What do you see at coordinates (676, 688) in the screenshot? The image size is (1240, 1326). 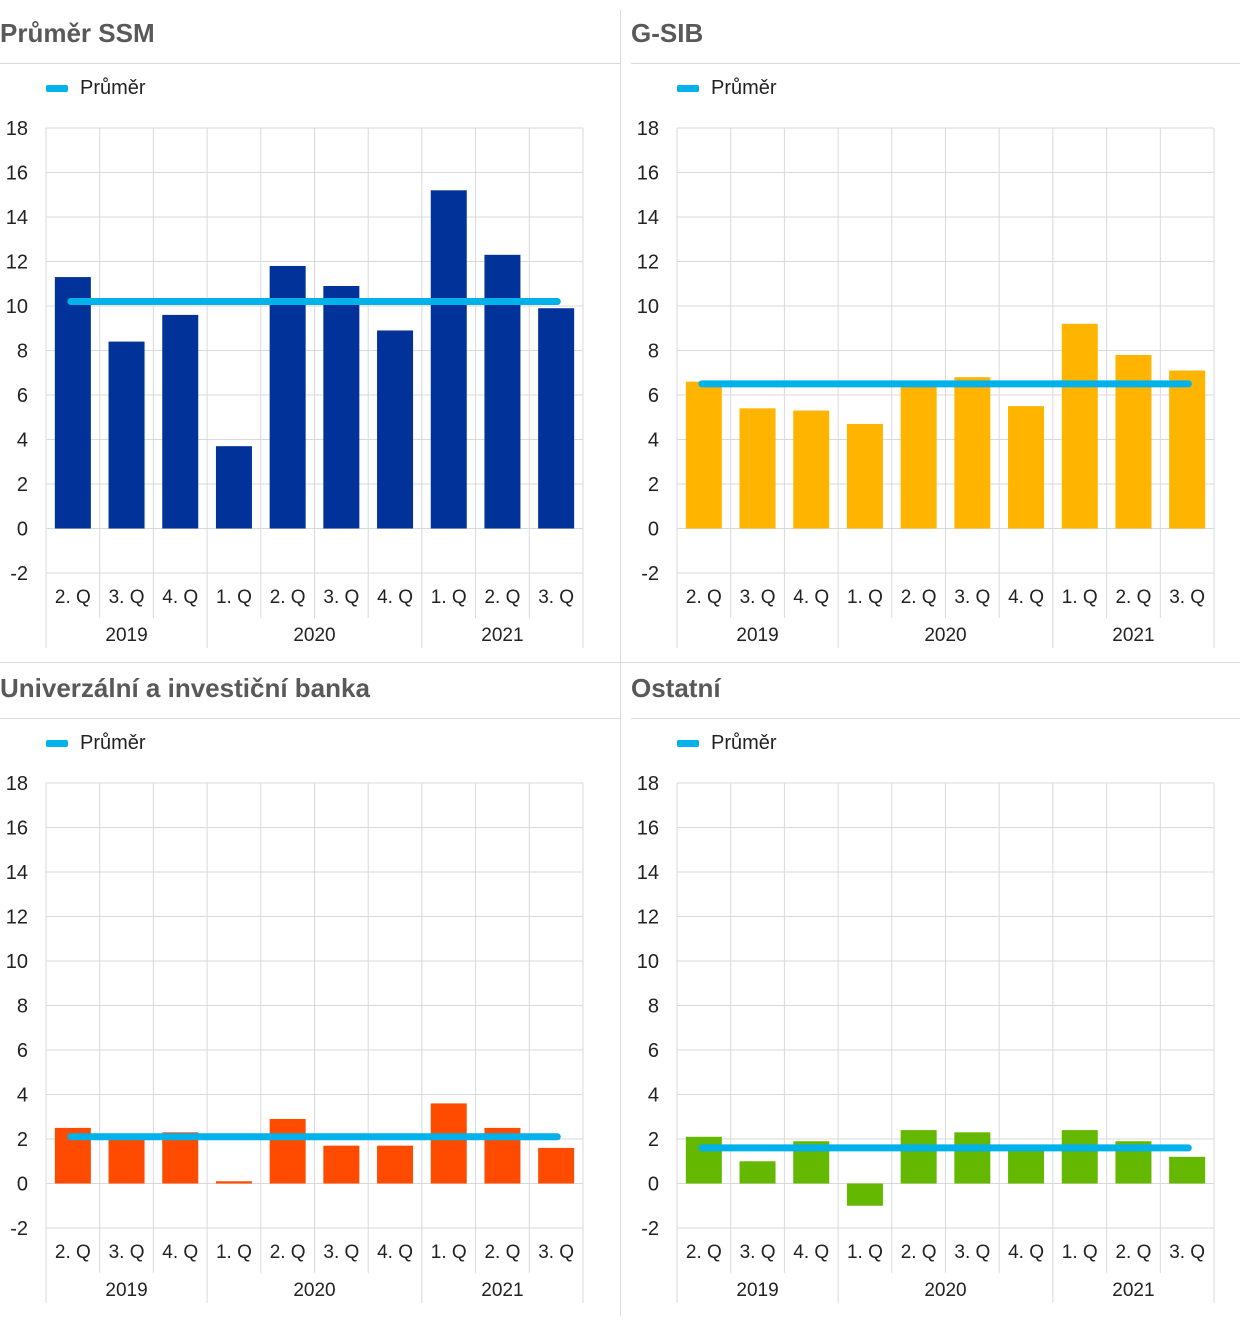 I see `chart-title: Ostatní` at bounding box center [676, 688].